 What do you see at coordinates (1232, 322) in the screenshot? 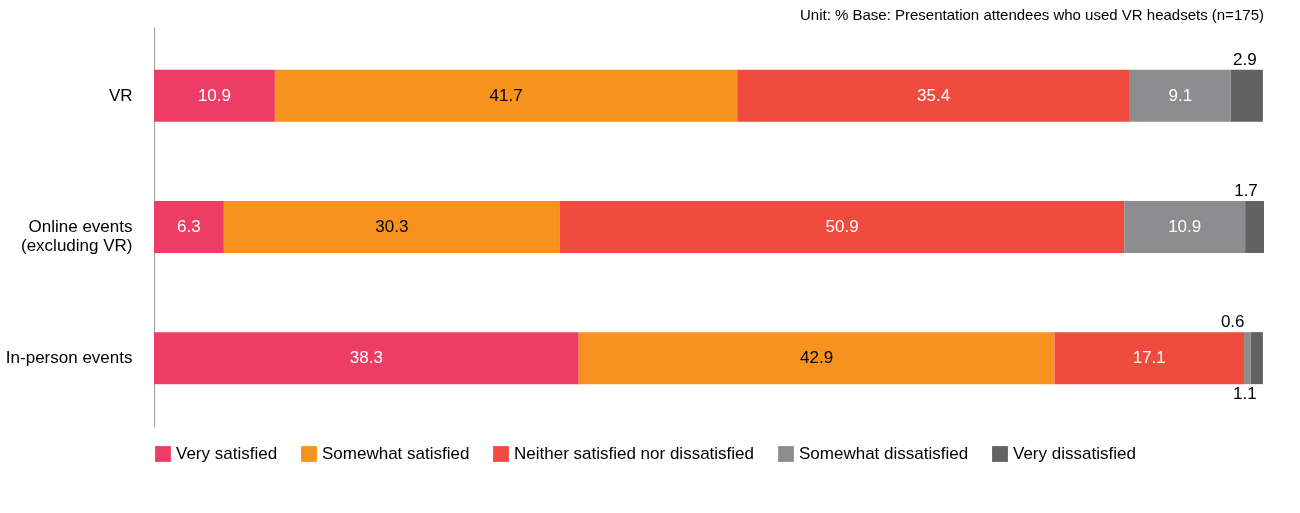
I see `data-label: 0.6` at bounding box center [1232, 322].